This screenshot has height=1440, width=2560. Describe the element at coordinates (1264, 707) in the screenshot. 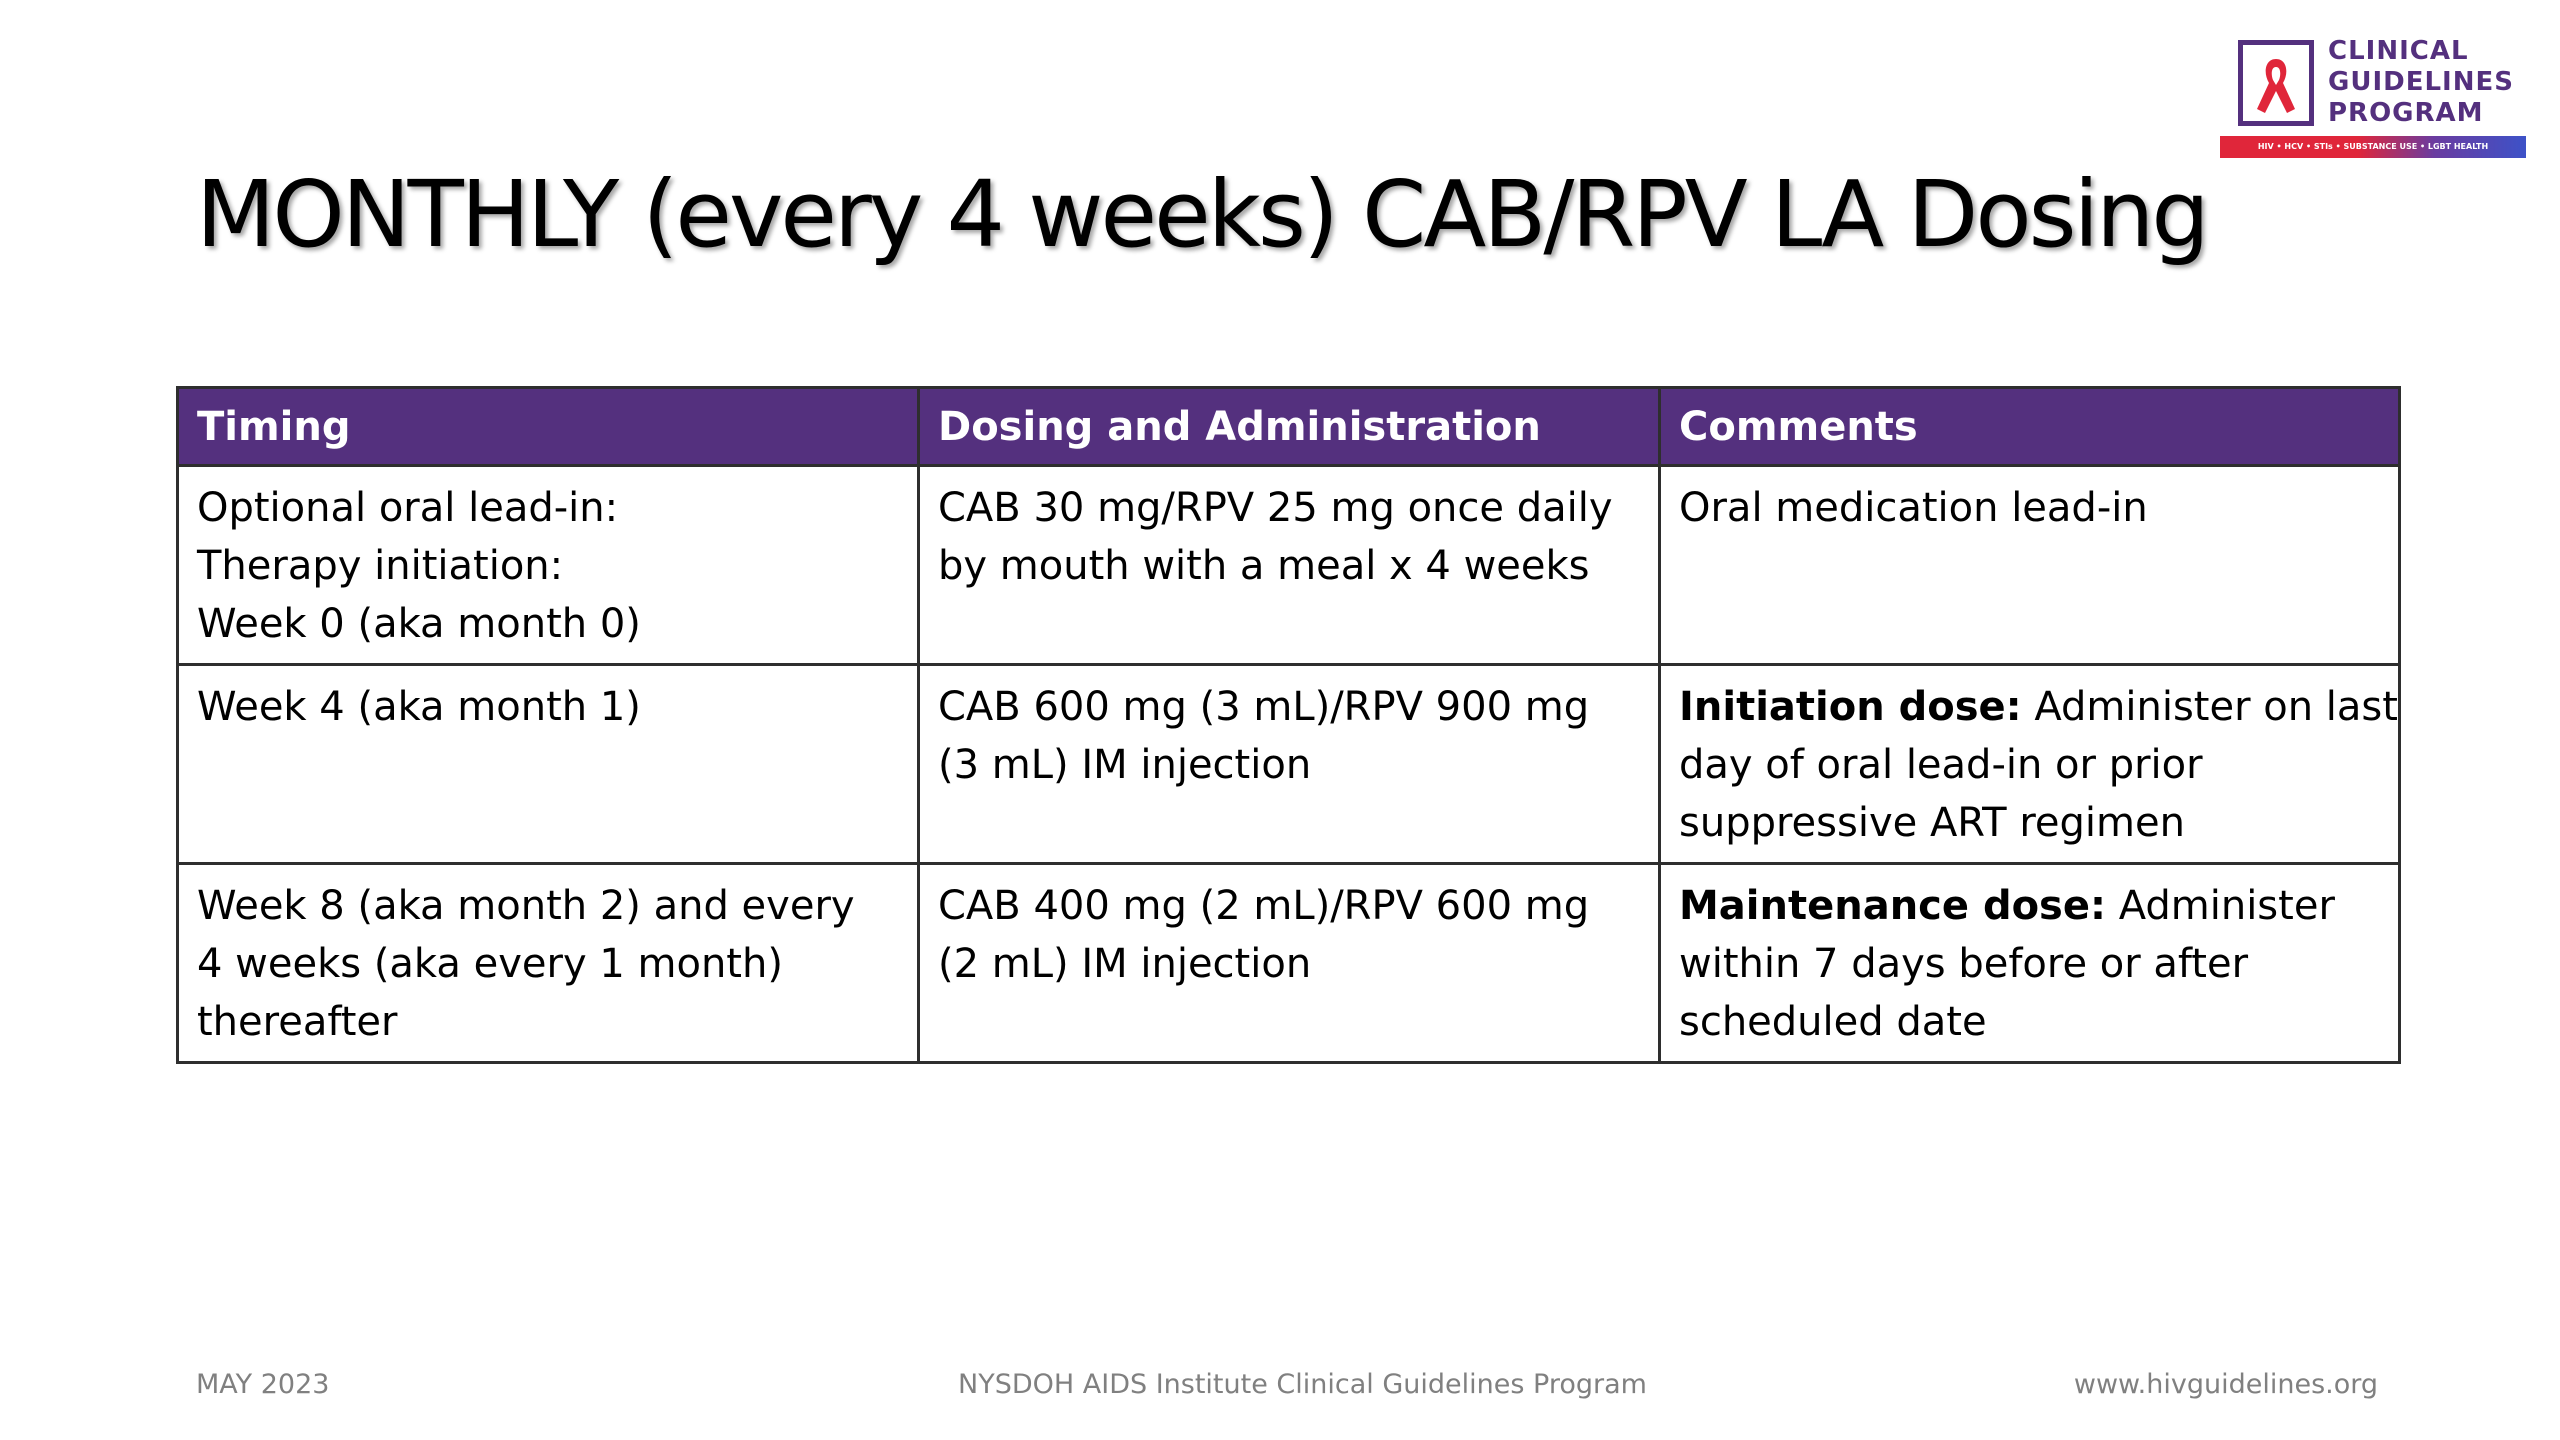

I see `cell-line: CAB 600 mg (3 mL)/RPV 900 mg` at that location.